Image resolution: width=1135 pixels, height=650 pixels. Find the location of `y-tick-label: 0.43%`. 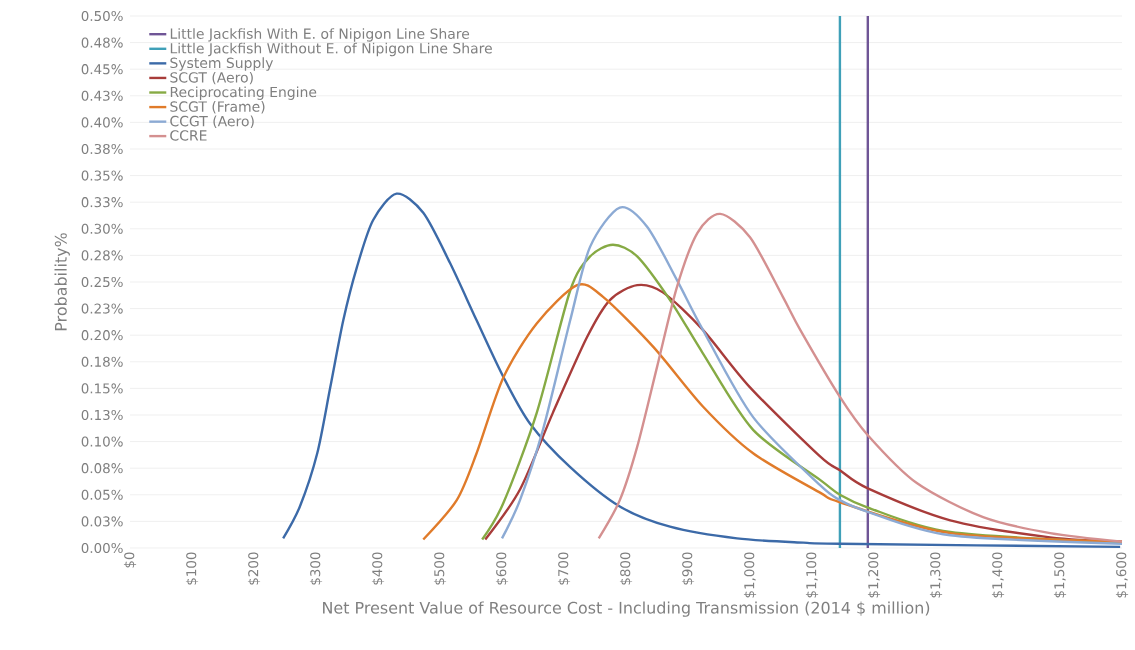

y-tick-label: 0.43% is located at coordinates (102, 95).